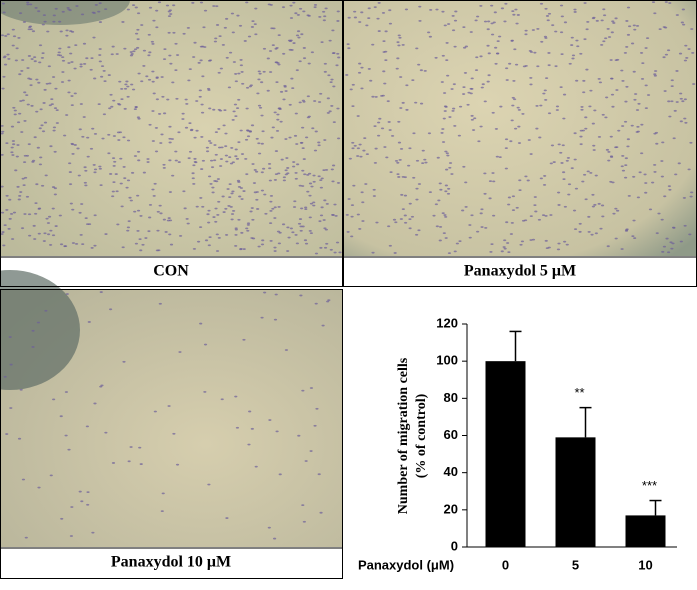 The width and height of the screenshot is (697, 590). Describe the element at coordinates (451, 434) in the screenshot. I see `y-tick-label: 60` at that location.